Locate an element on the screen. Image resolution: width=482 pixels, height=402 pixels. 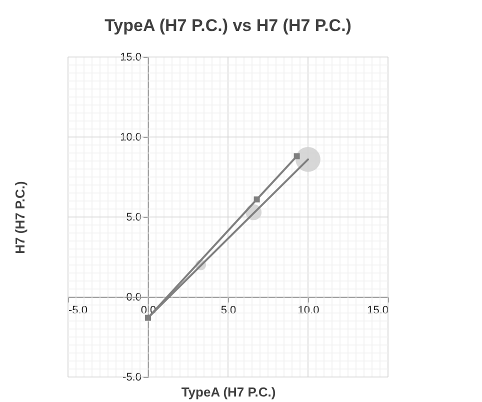
x-tick-label: 15.0 is located at coordinates (377, 310).